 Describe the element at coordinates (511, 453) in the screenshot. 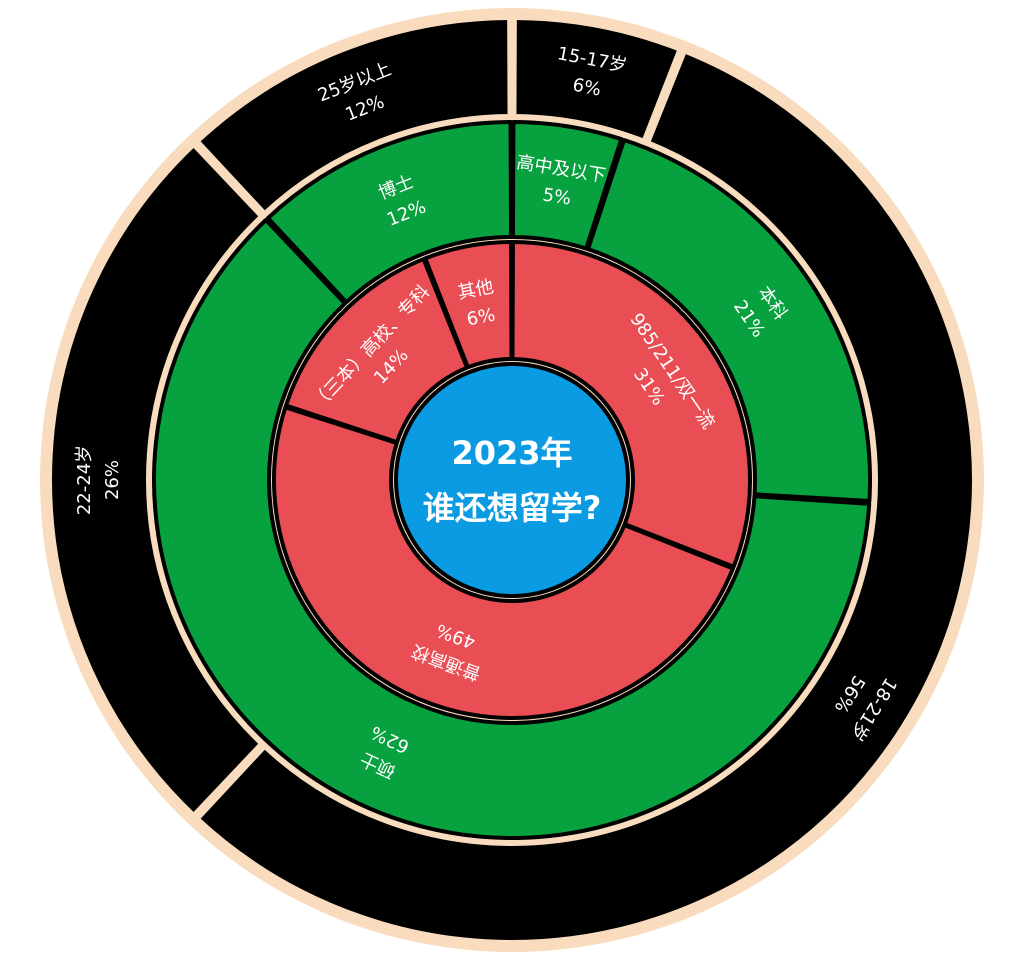

I see `chart-title: 2023年` at that location.